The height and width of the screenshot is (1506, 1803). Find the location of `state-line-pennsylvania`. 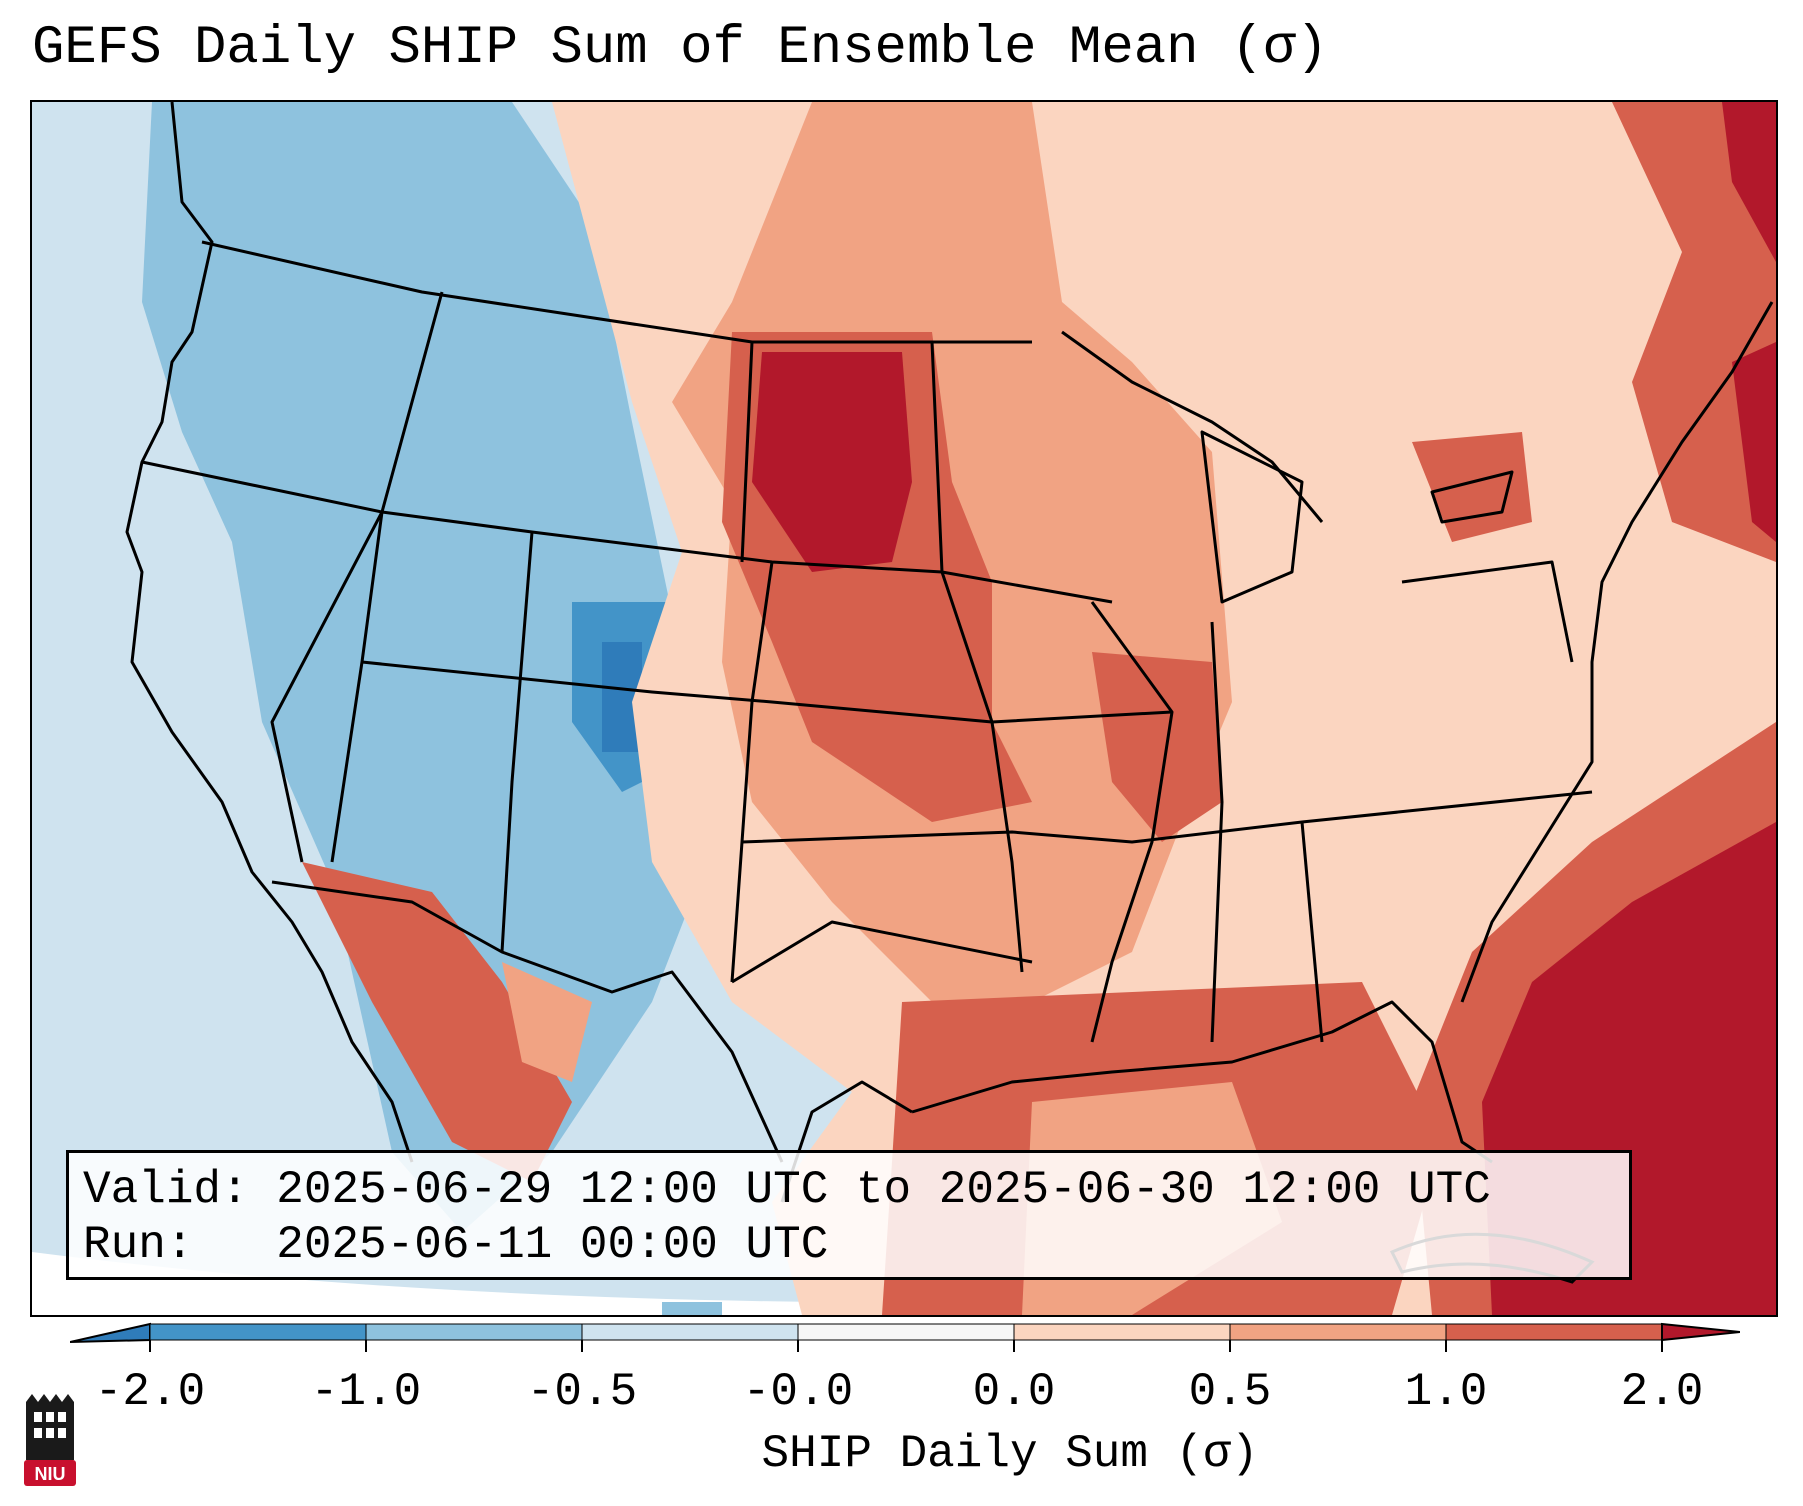

state-line-pennsylvania is located at coordinates (1487, 611).